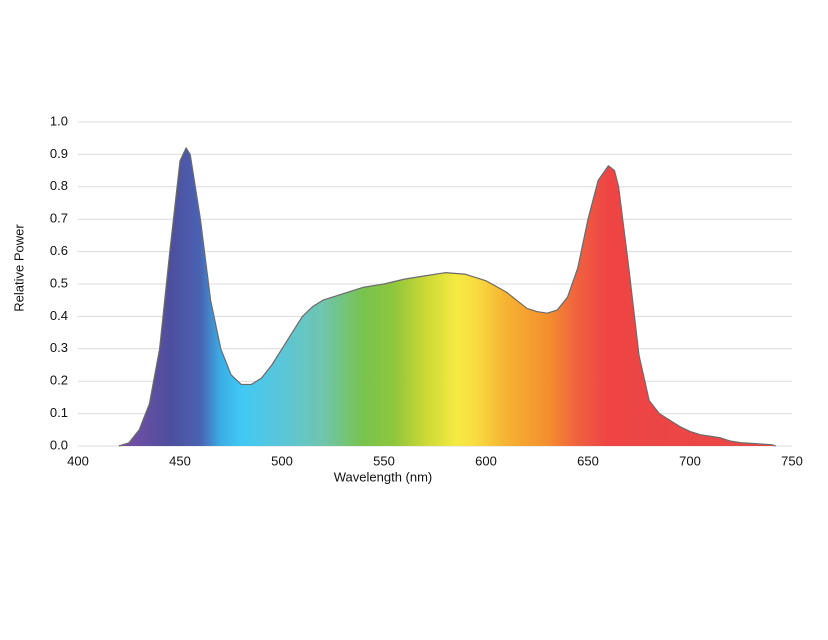 This screenshot has height=640, width=828. Describe the element at coordinates (792, 460) in the screenshot. I see `x-tick-label: 750` at that location.